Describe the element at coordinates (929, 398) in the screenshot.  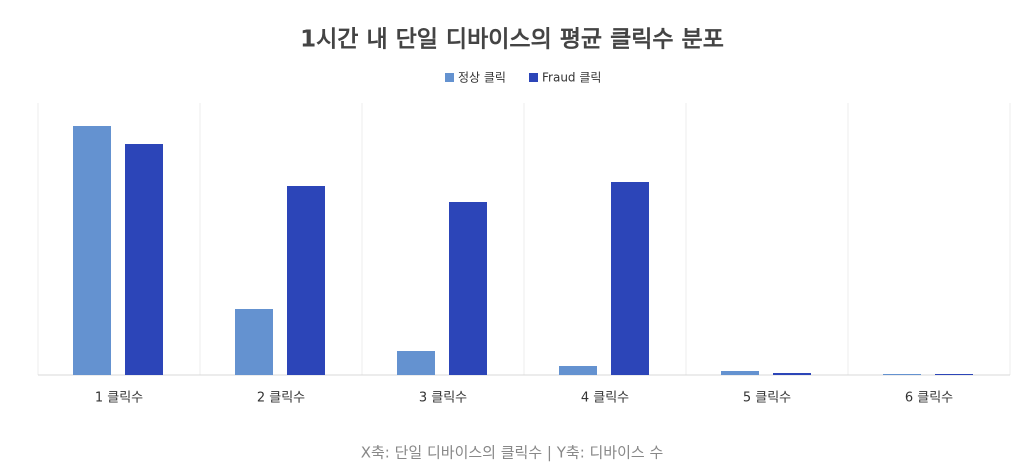
I see `x-tick-label: 6 클릭수` at that location.